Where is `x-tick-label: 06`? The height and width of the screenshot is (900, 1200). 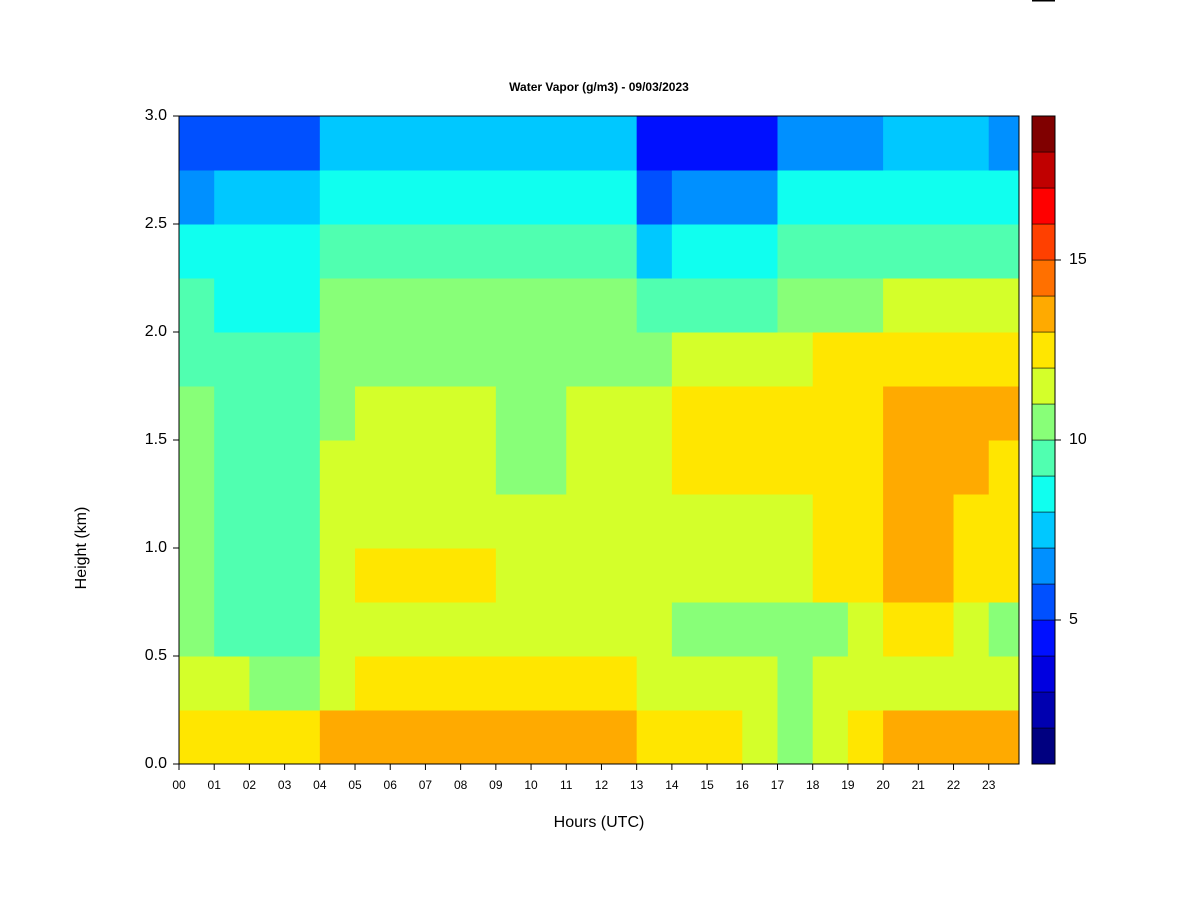
x-tick-label: 06 is located at coordinates (391, 785).